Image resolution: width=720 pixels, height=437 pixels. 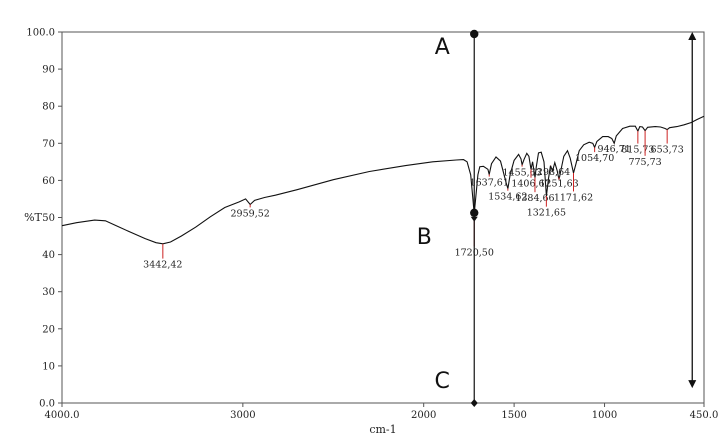 I want to click on x-tick-label: 450.0, so click(x=704, y=415).